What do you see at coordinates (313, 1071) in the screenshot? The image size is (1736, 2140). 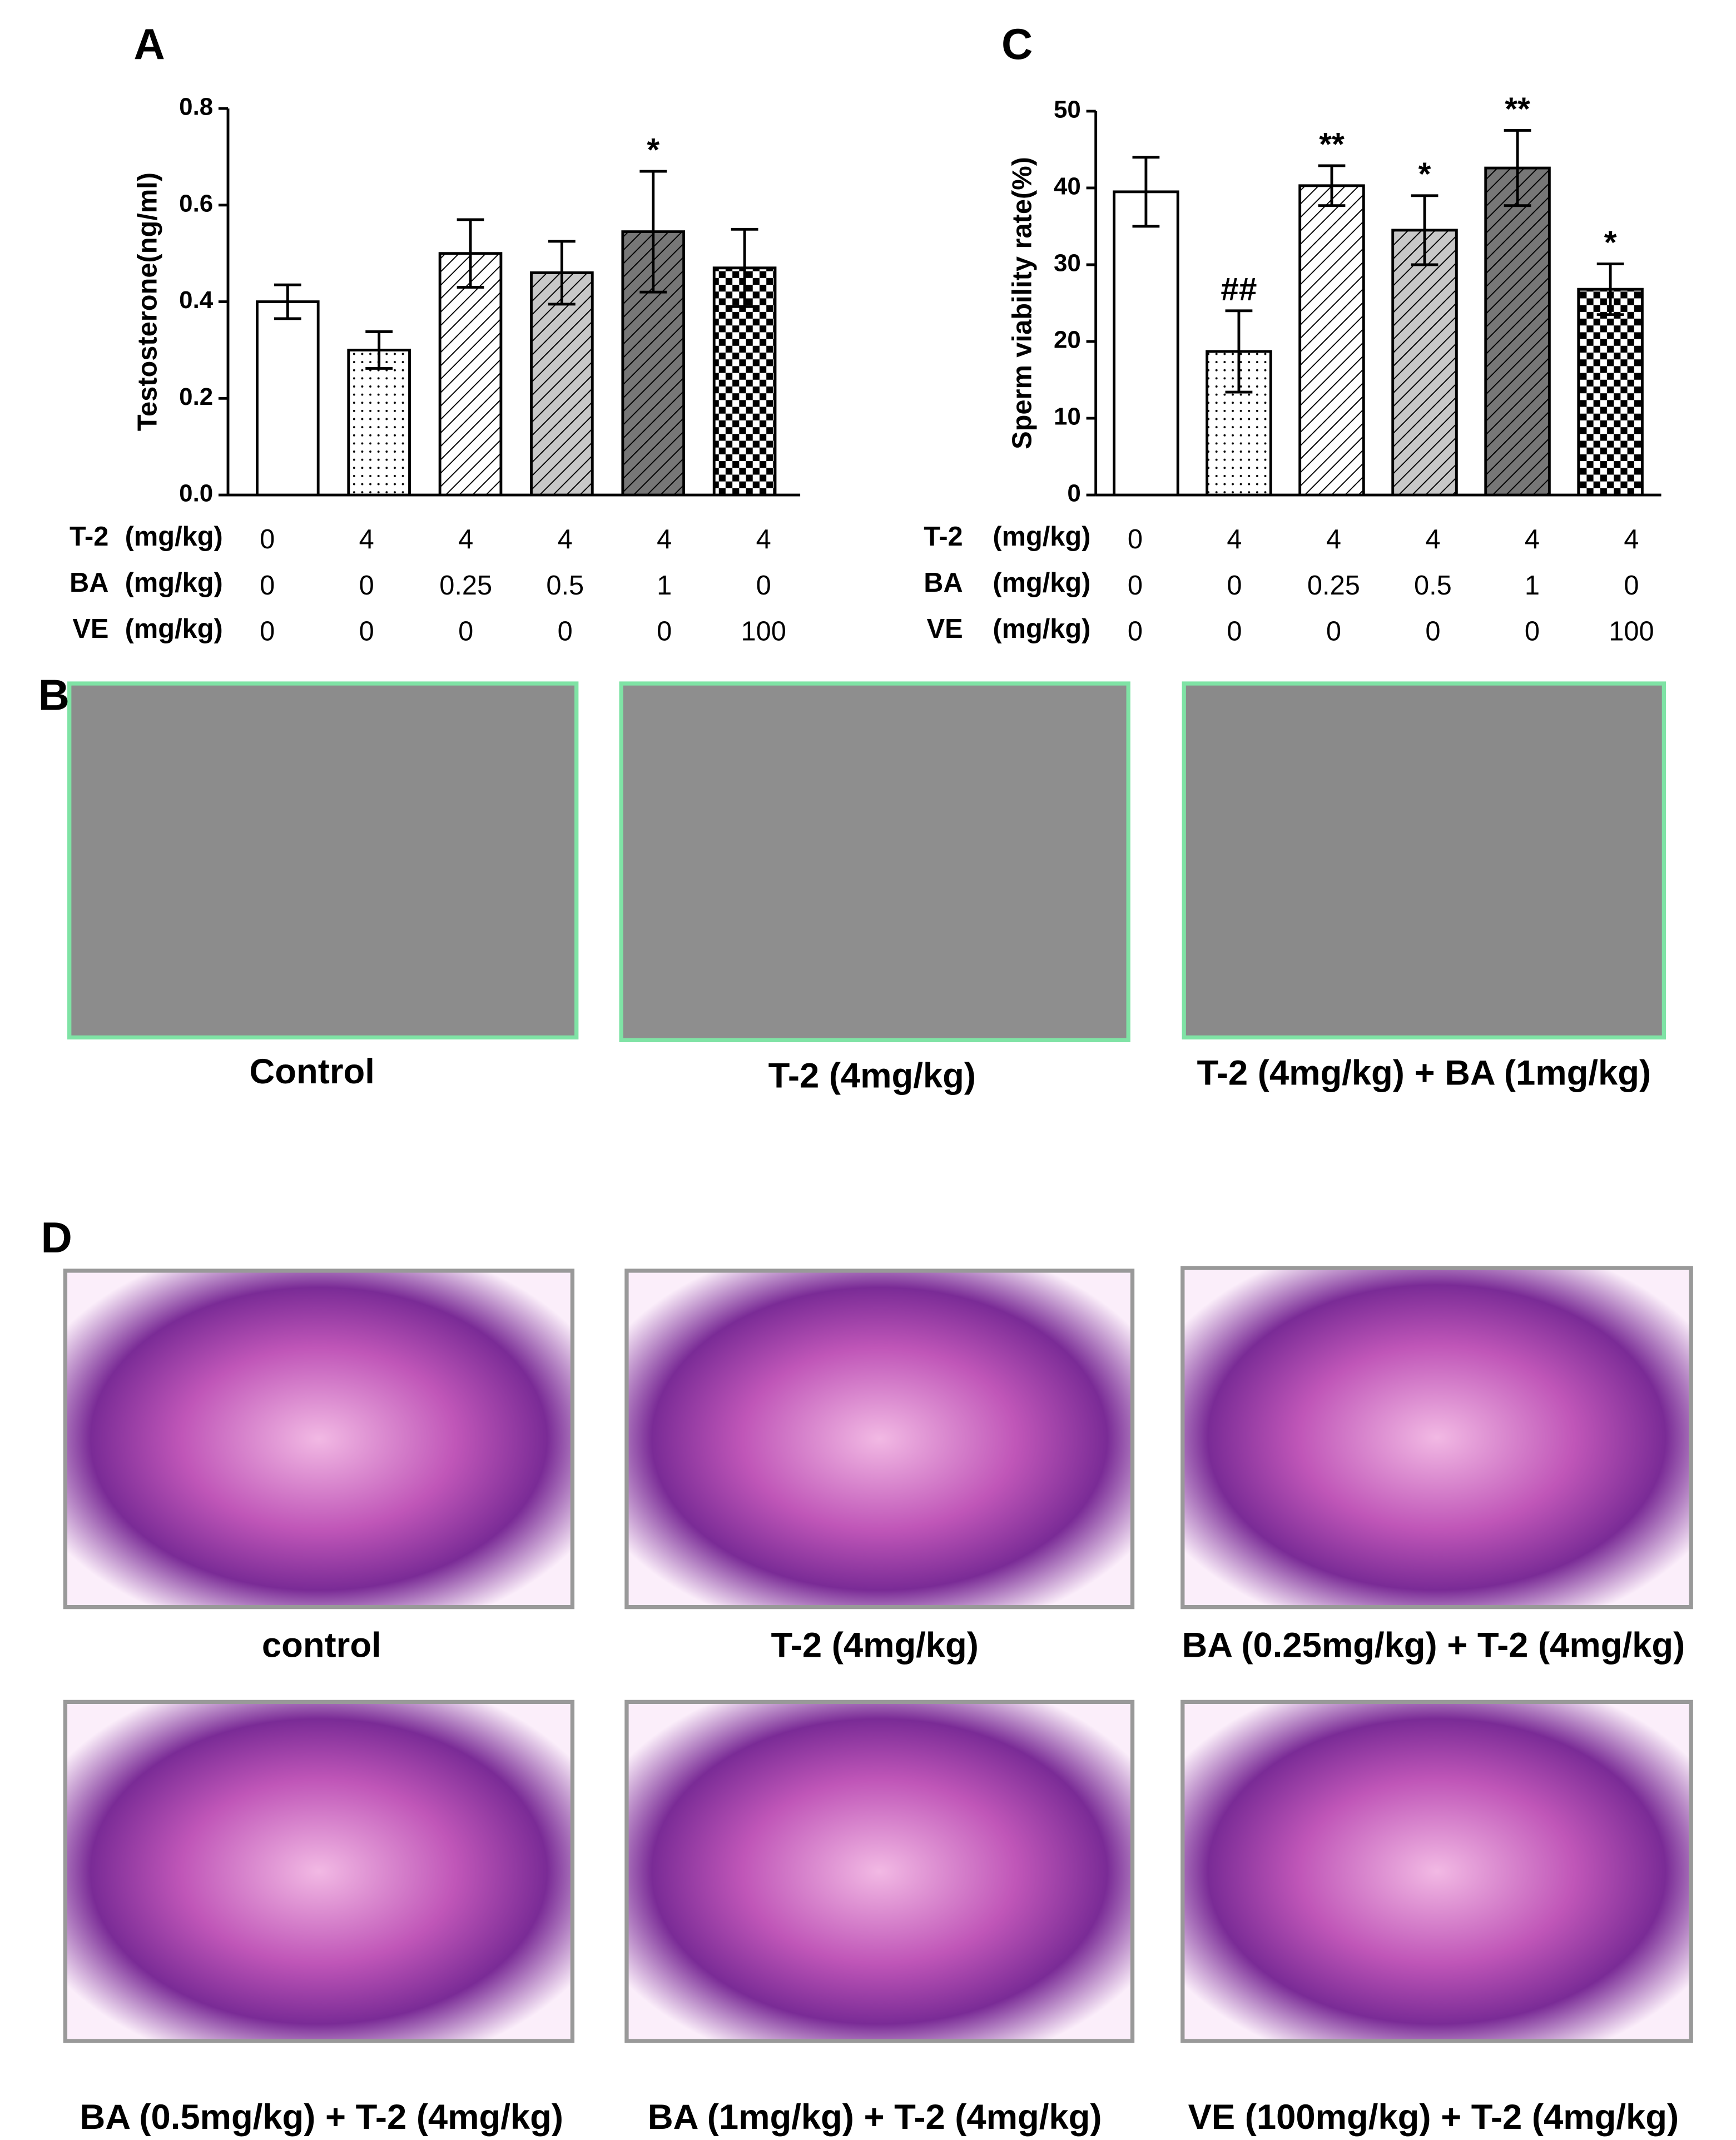 I see `caption: Control` at bounding box center [313, 1071].